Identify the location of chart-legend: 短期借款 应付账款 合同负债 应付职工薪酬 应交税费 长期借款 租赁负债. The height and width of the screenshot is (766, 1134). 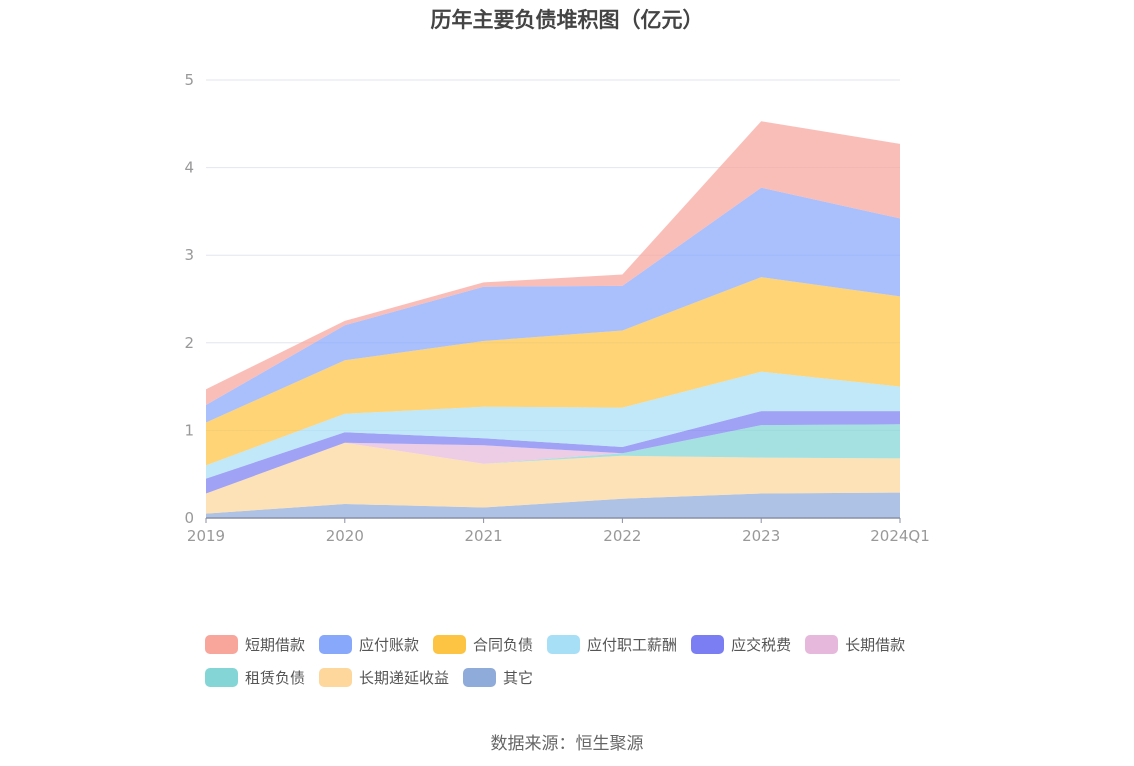
(585, 665).